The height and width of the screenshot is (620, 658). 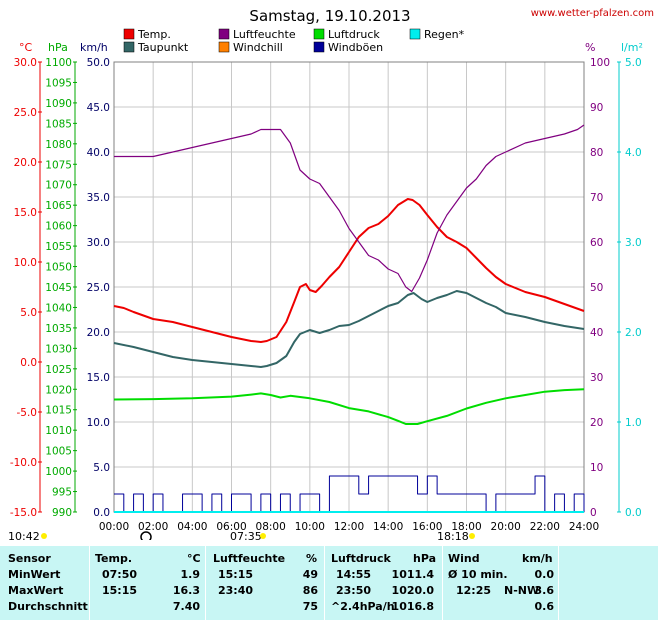 What do you see at coordinates (190, 574) in the screenshot?
I see `cell-temp: 1.9` at bounding box center [190, 574].